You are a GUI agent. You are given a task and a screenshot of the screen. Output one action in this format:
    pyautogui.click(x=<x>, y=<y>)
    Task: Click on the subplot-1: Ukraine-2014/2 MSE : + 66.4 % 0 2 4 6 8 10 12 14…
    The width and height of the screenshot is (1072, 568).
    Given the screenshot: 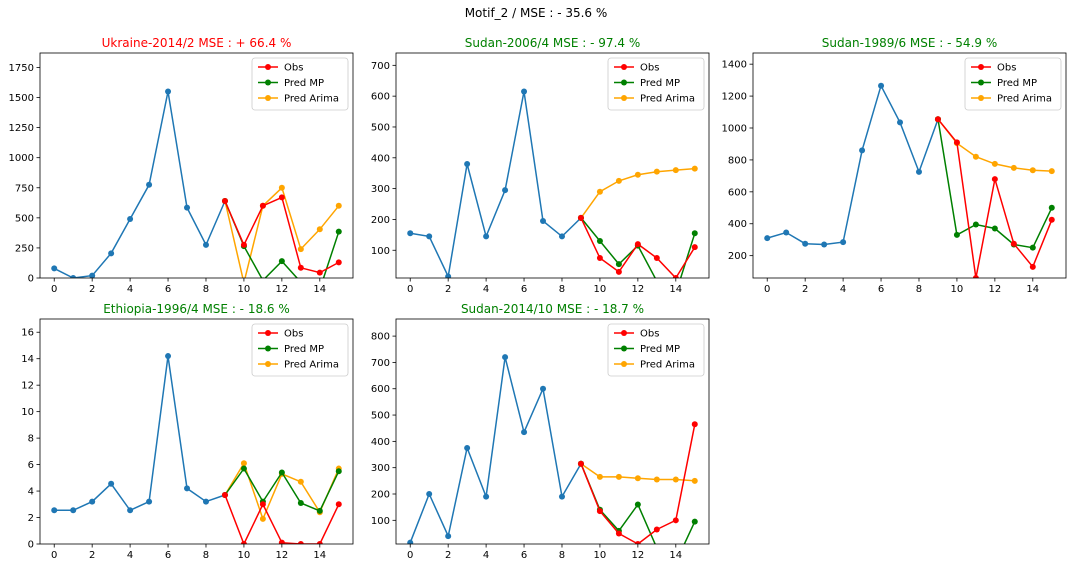 What is the action you would take?
    pyautogui.click(x=181, y=165)
    